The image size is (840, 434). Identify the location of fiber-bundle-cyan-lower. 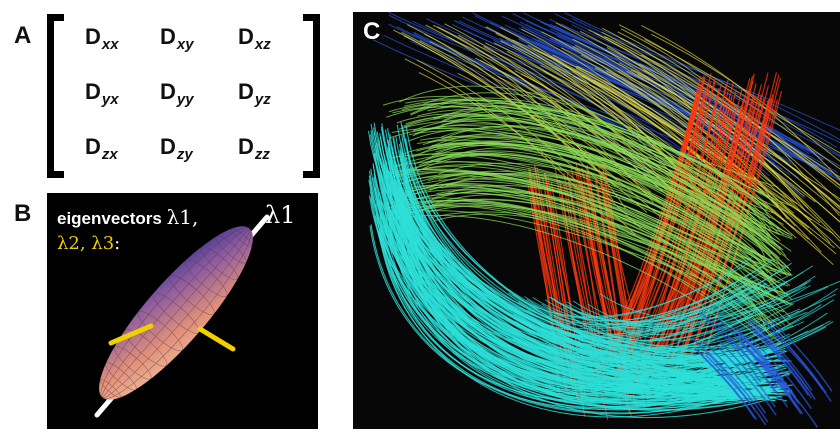
(672, 316).